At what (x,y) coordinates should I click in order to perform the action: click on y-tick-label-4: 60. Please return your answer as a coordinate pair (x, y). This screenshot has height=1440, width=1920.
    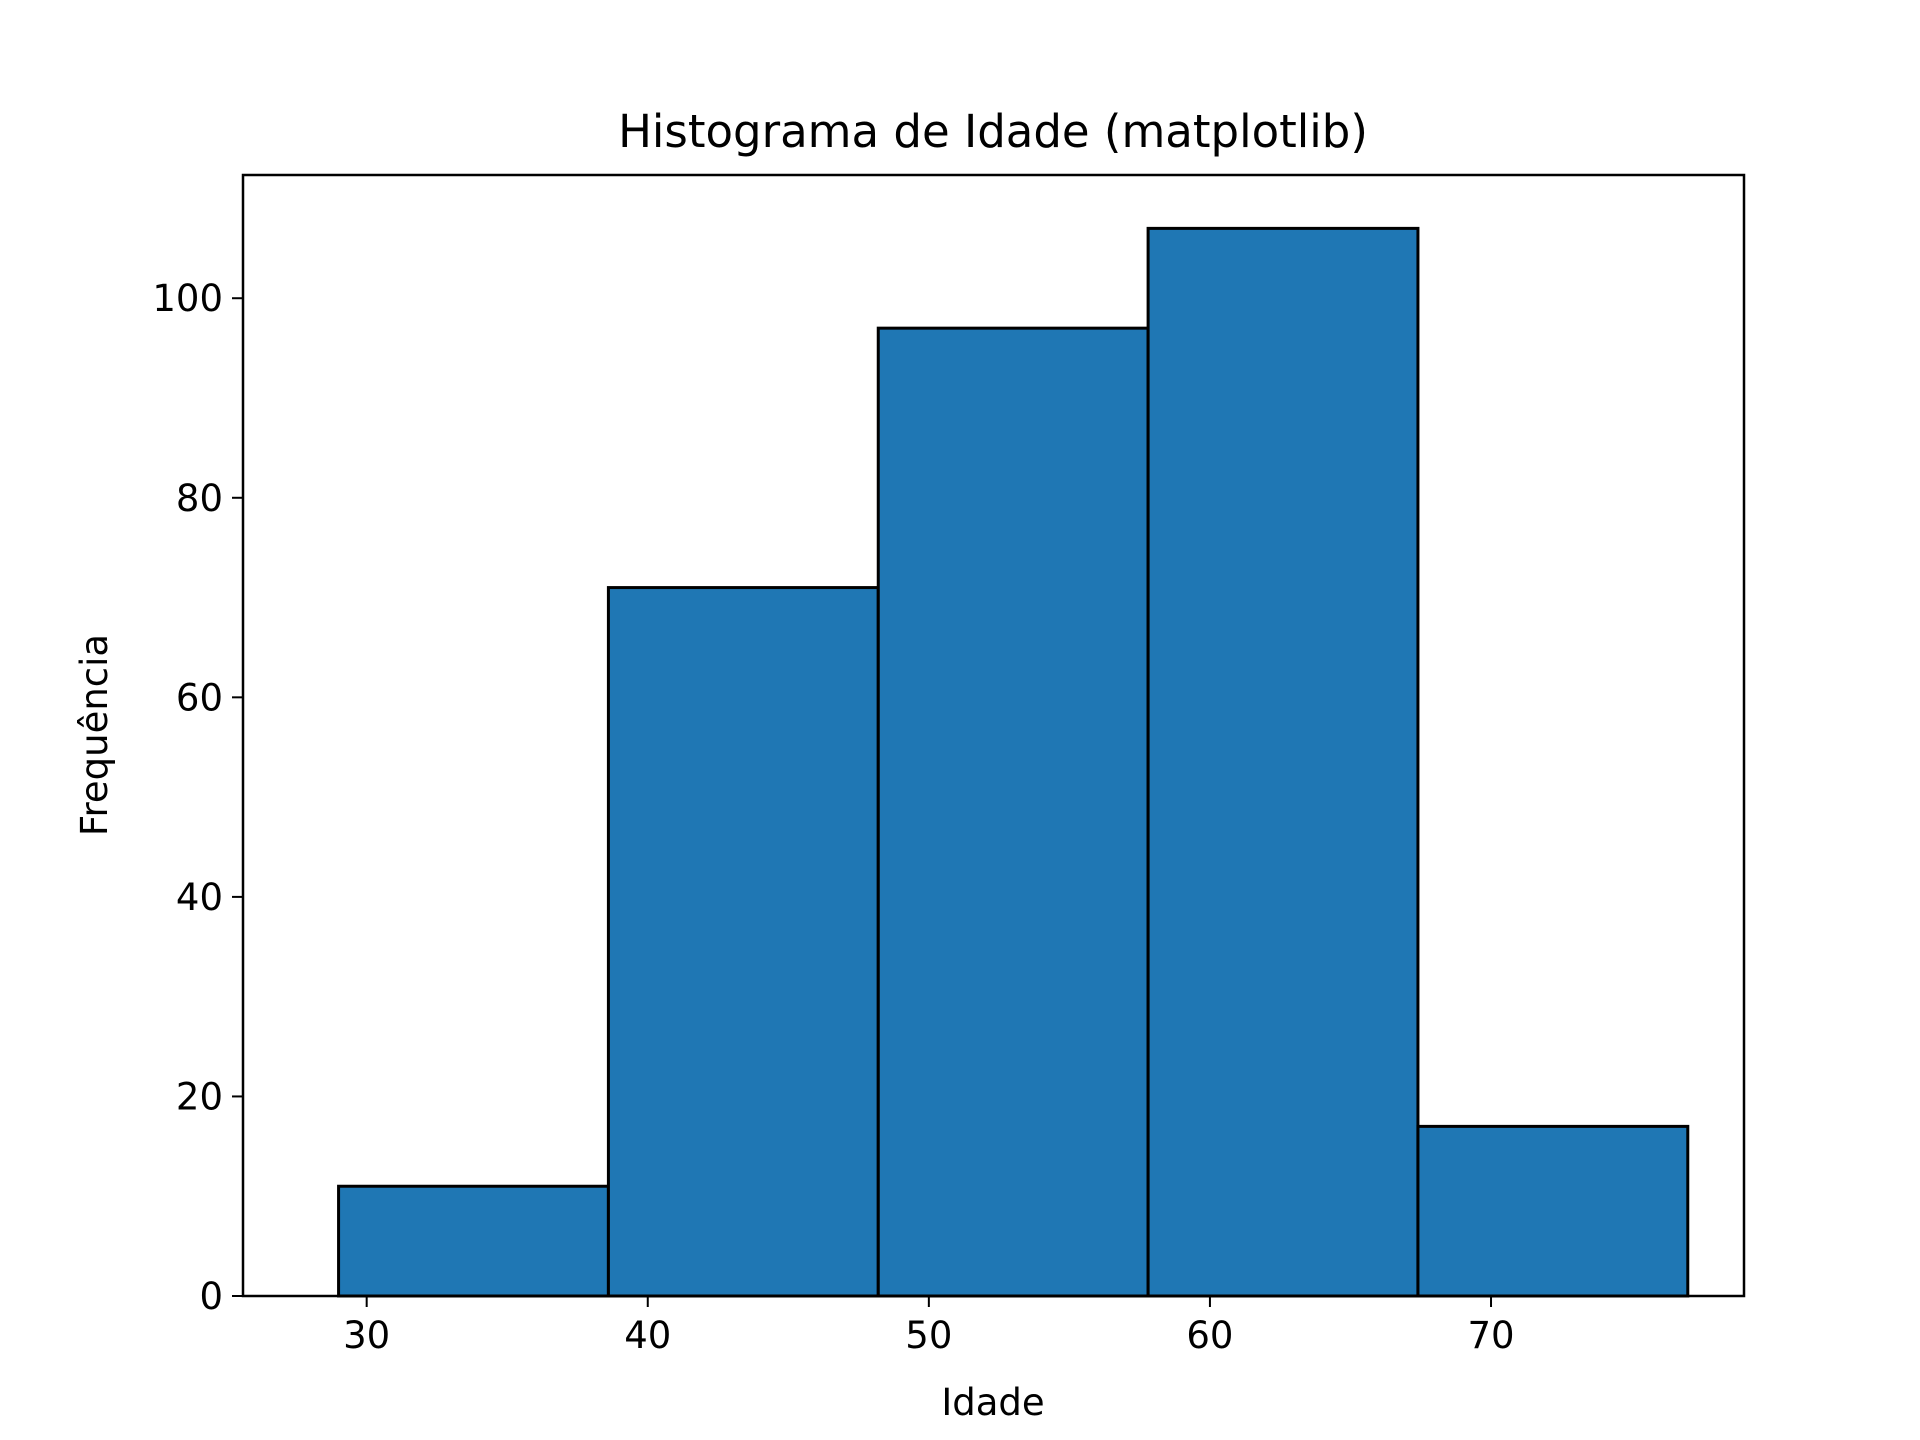
    Looking at the image, I should click on (199, 697).